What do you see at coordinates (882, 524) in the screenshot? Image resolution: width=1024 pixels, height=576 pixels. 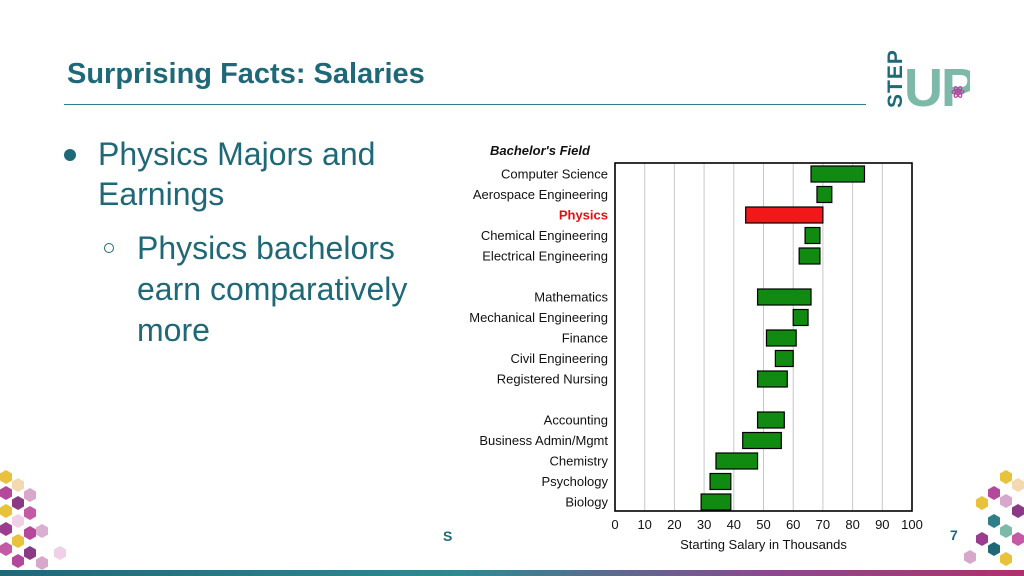 I see `x-tick-label: 90` at bounding box center [882, 524].